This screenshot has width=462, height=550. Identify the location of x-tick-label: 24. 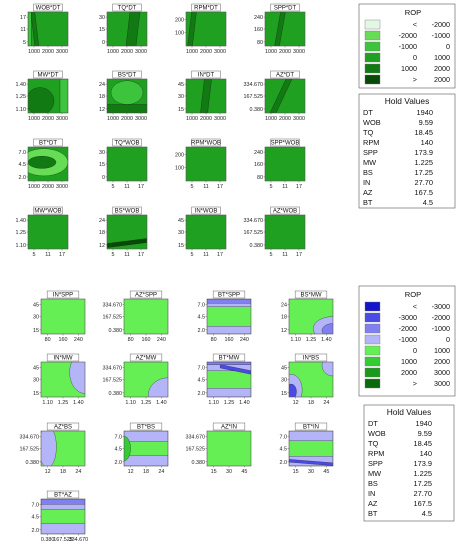
(78, 472).